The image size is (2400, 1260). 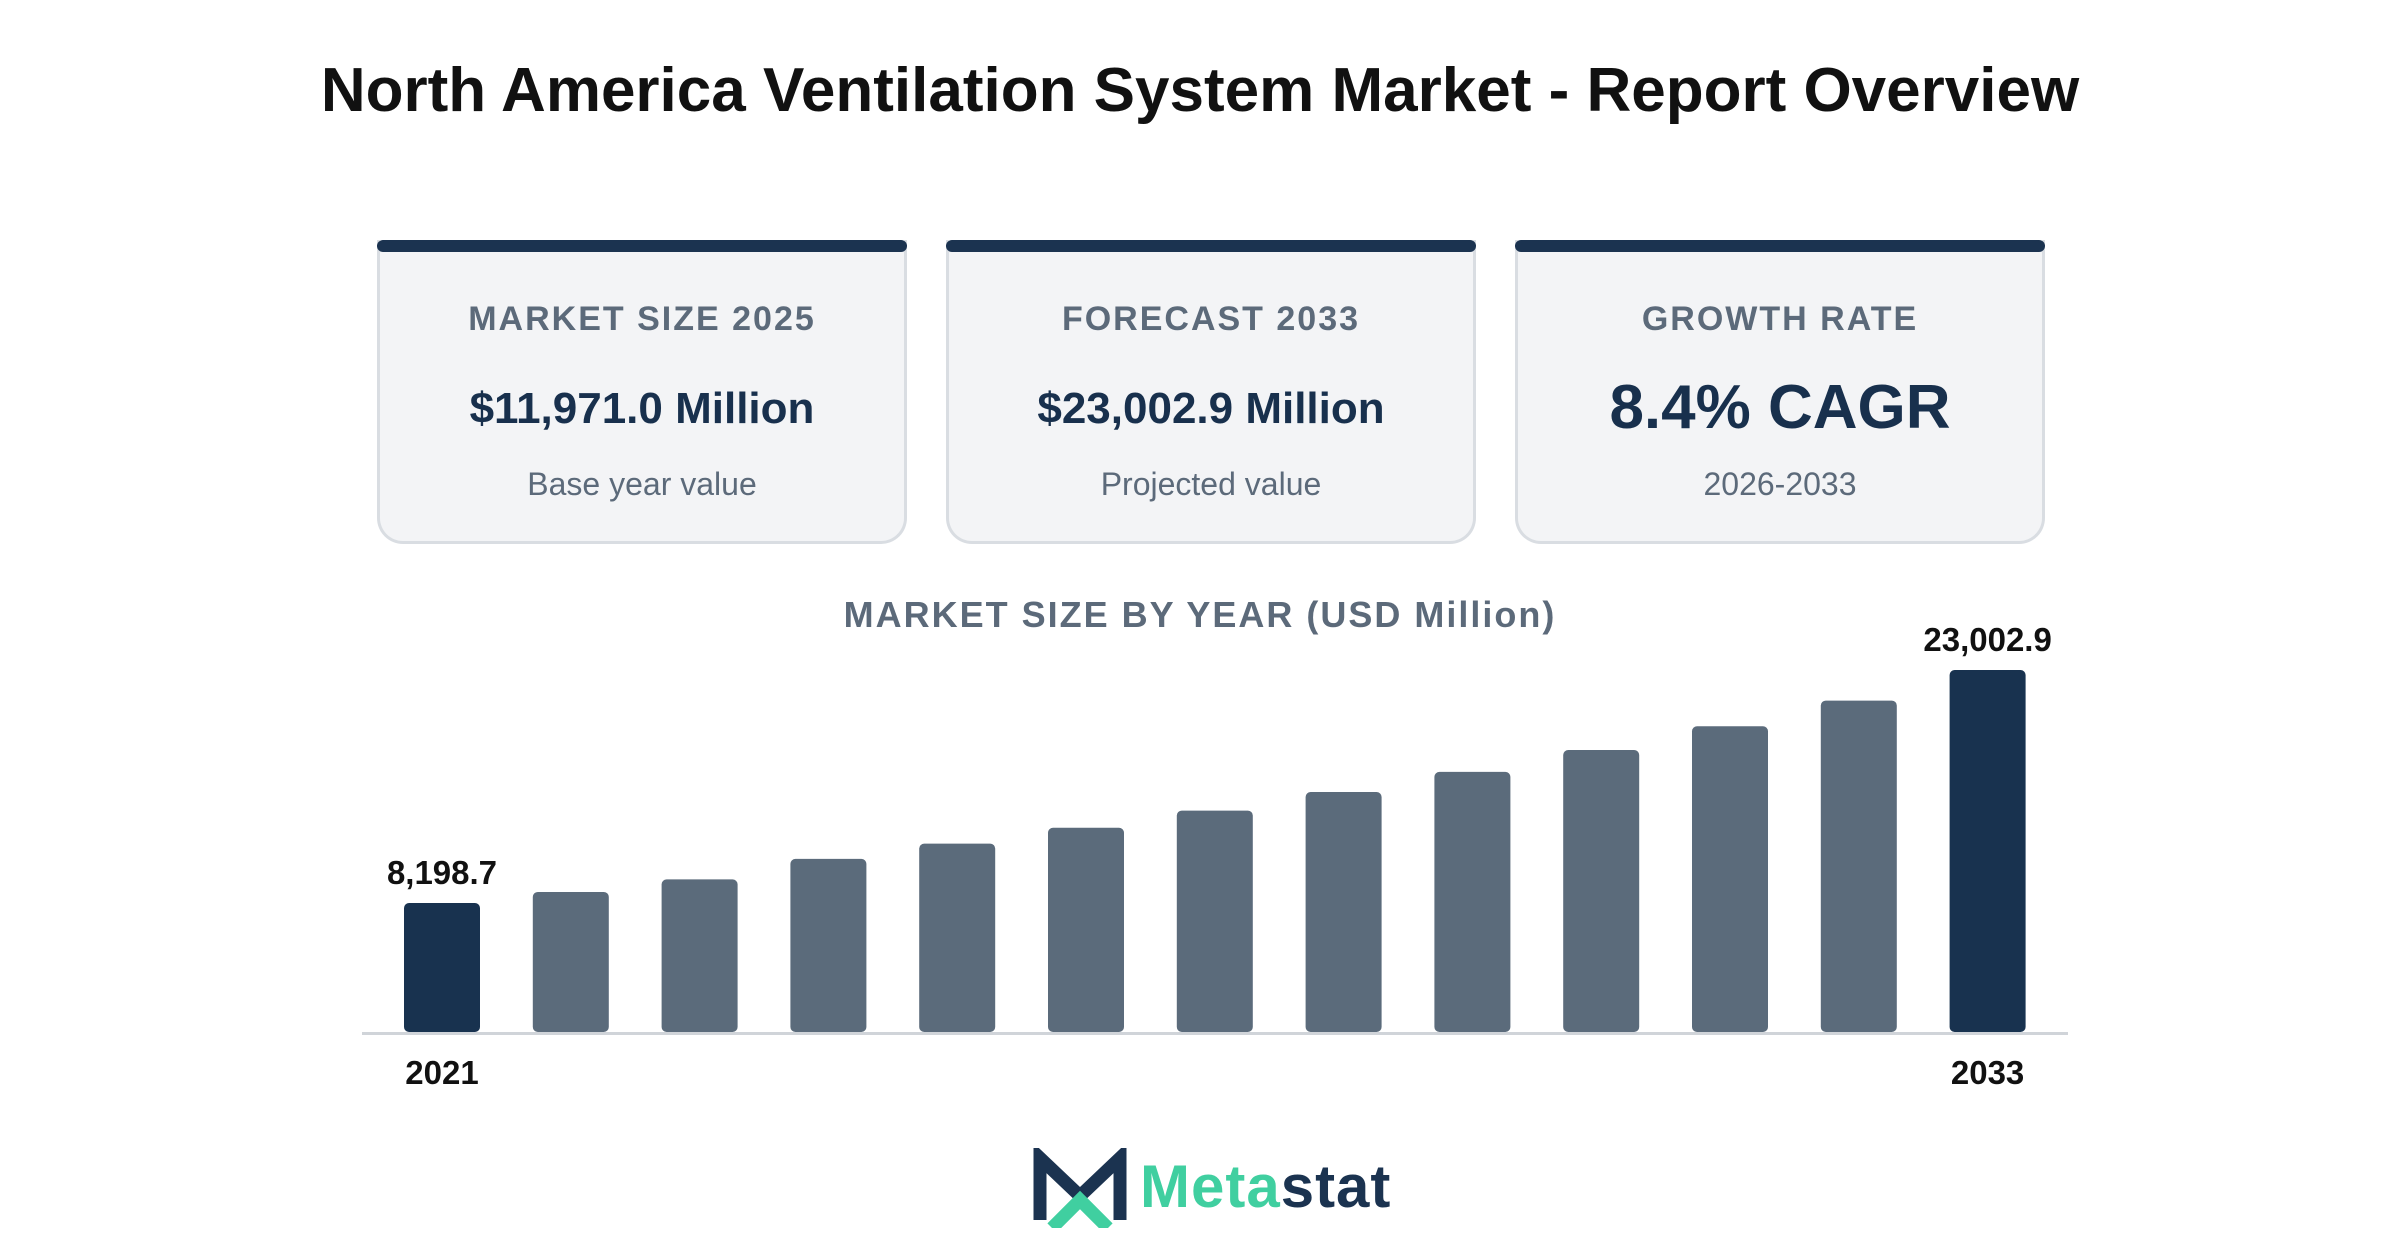 I want to click on x-tick-label: 2021, so click(x=441, y=1072).